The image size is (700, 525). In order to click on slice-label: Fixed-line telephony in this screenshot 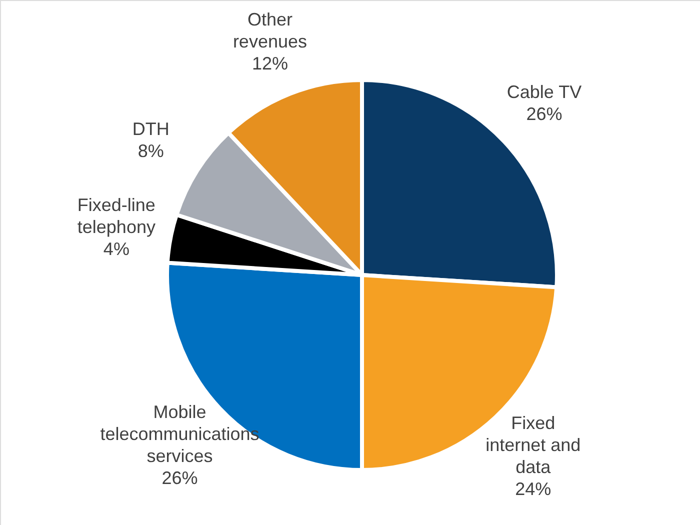, I will do `click(116, 216)`.